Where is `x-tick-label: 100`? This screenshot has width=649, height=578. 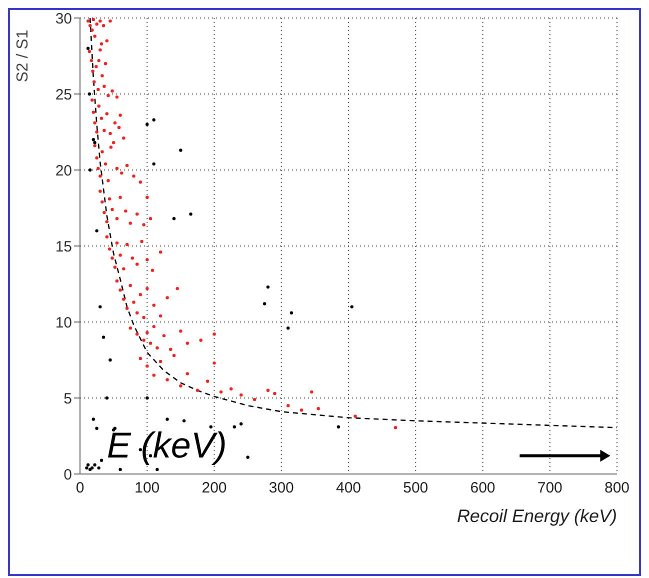
x-tick-label: 100 is located at coordinates (147, 488).